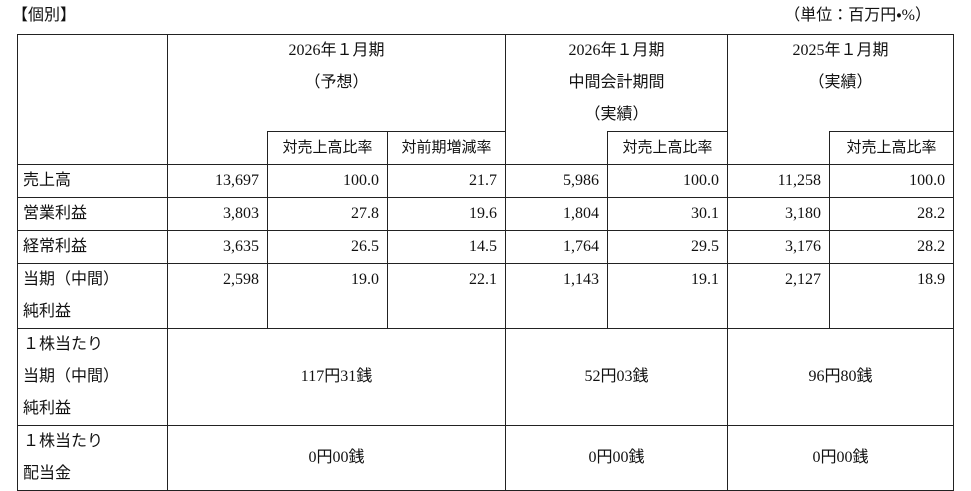  Describe the element at coordinates (616, 82) in the screenshot. I see `header-line: 中間会計期間` at that location.